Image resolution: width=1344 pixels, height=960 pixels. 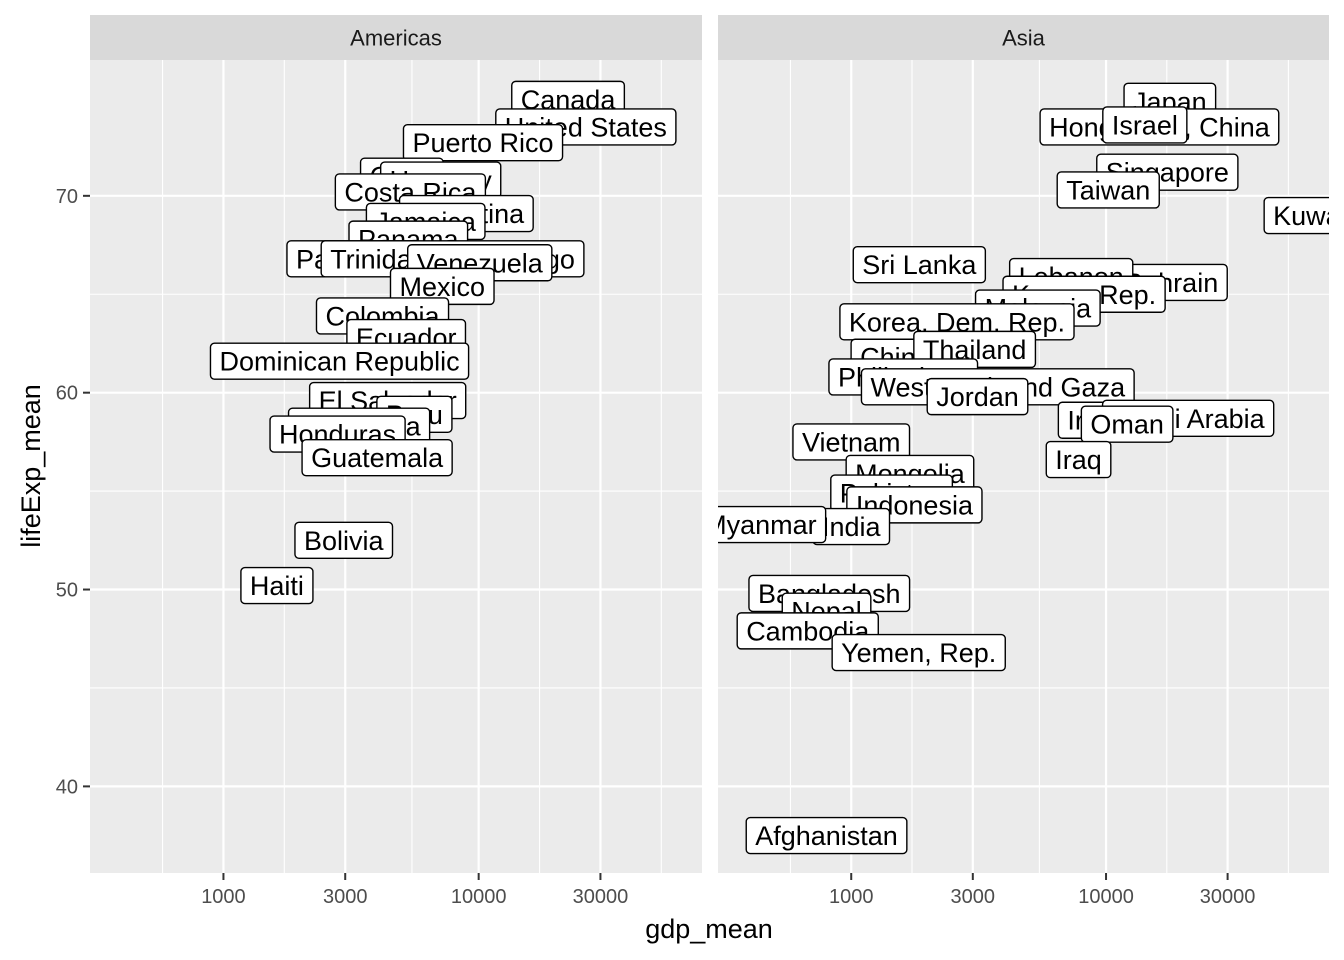 I want to click on label-text: Haiti, so click(x=277, y=586).